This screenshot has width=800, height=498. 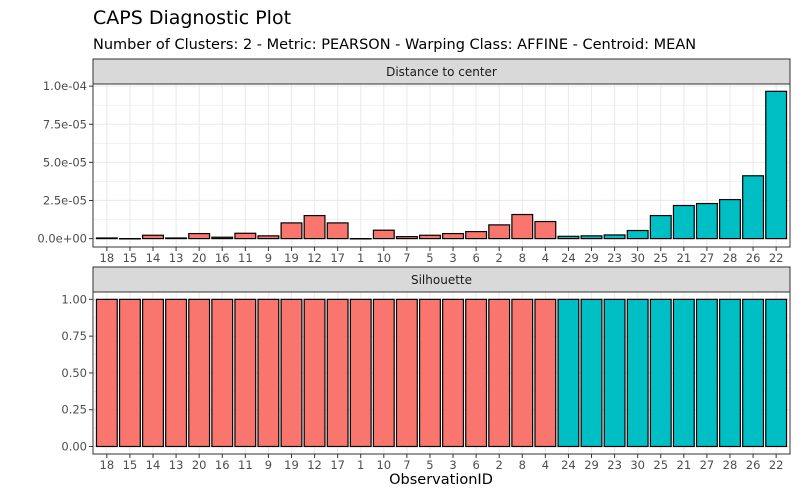 I want to click on panel-strip-title: Distance to center, so click(x=441, y=72).